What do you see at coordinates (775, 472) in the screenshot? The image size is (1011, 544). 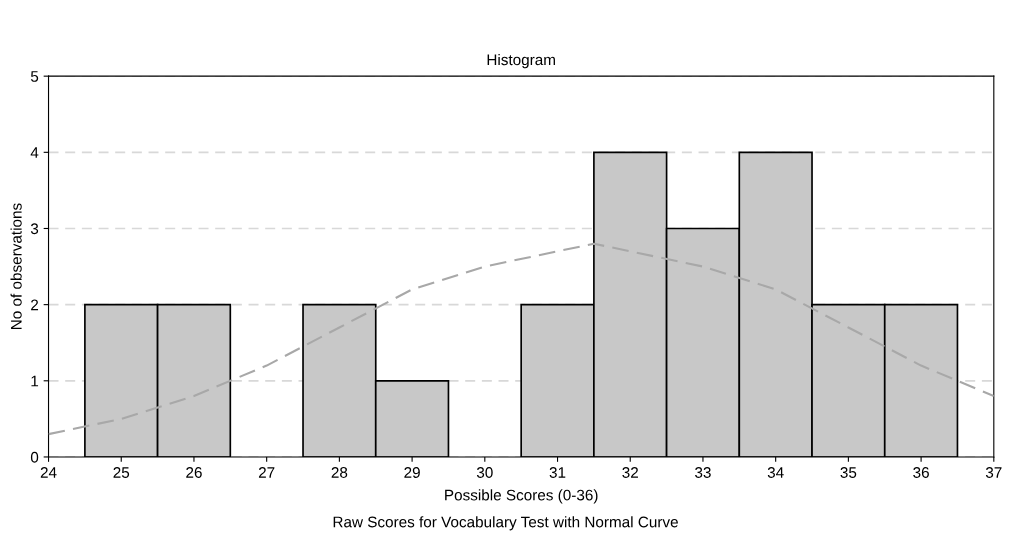 I see `x-tick-label: 34` at bounding box center [775, 472].